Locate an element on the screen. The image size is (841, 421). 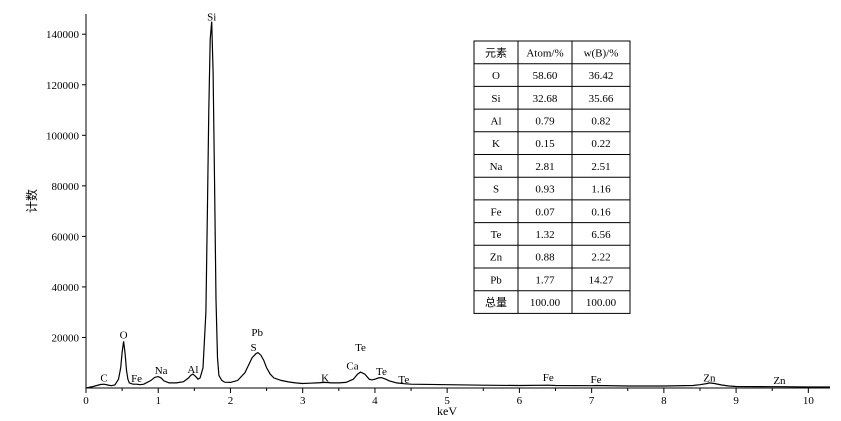
table-cell: Zn is located at coordinates (496, 258).